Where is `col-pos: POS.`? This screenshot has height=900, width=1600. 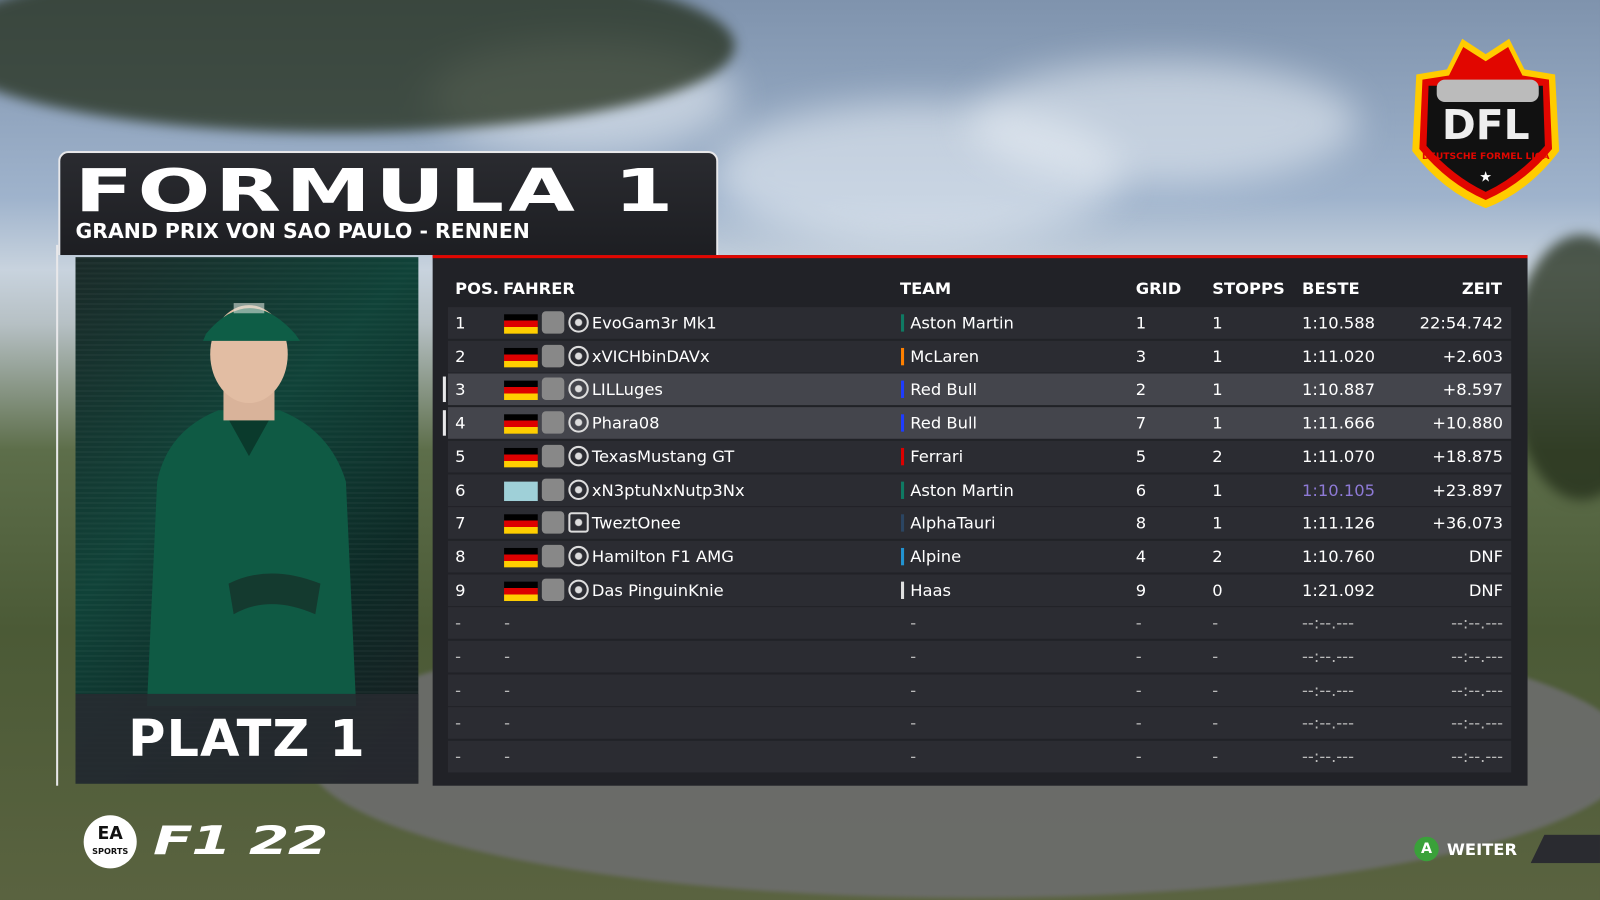
col-pos: POS. is located at coordinates (477, 288).